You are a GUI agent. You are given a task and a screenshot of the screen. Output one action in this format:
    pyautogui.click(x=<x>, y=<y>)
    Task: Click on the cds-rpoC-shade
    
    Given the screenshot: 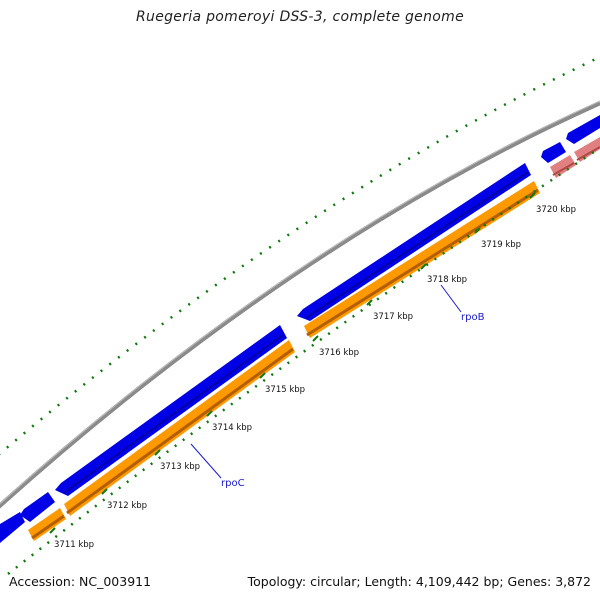 What is the action you would take?
    pyautogui.click(x=180, y=431)
    